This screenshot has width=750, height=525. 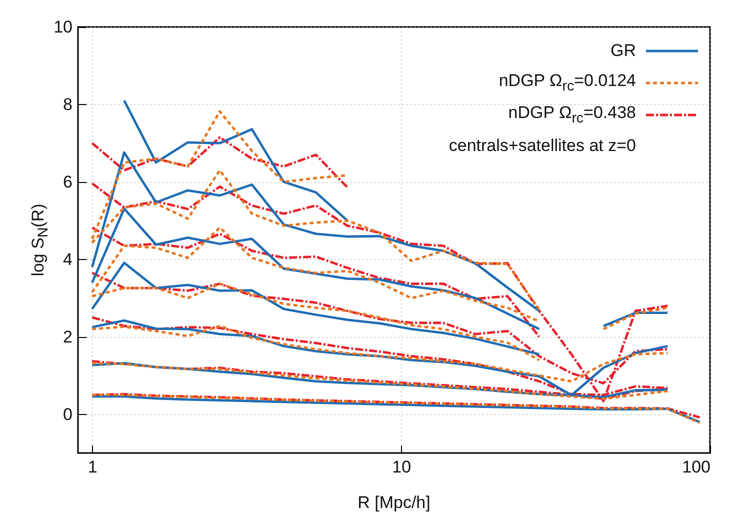 I want to click on legend-label: nDGP Ω$_{rc}$=0.0124, so click(x=567, y=83).